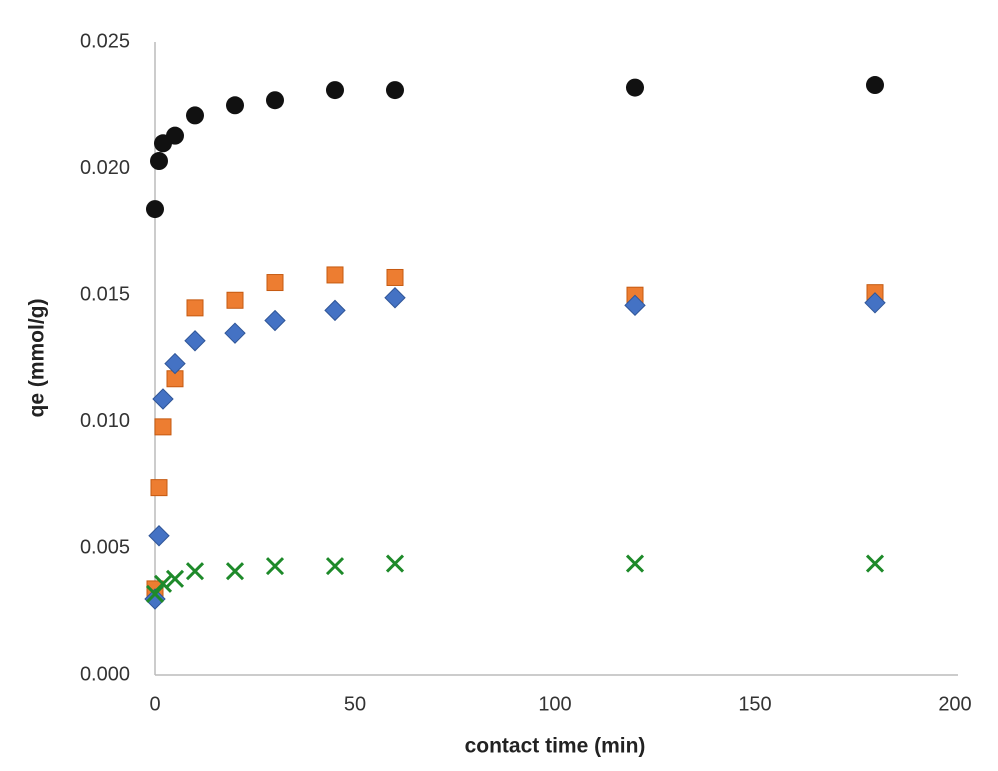 The height and width of the screenshot is (771, 998). Describe the element at coordinates (355, 704) in the screenshot. I see `x-tick-label: 50` at that location.